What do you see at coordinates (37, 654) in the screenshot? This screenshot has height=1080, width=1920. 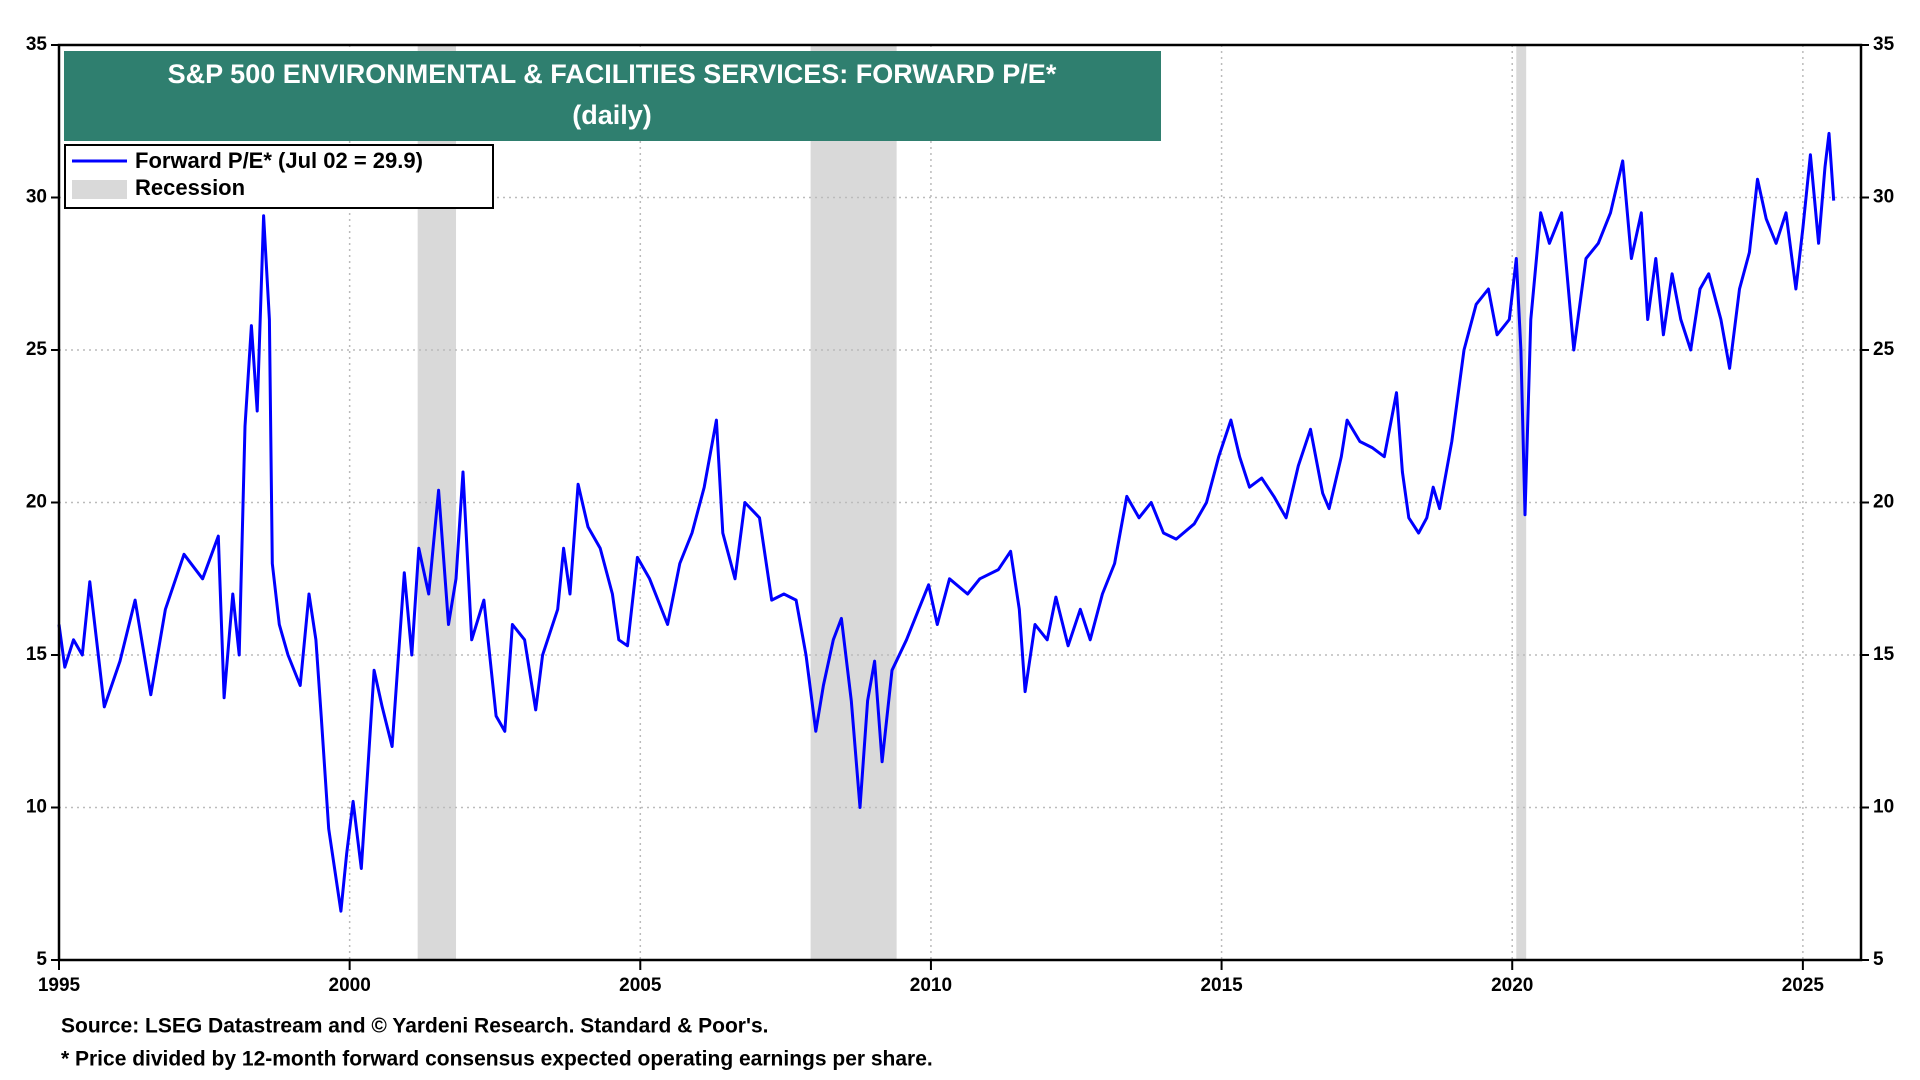 I see `y-tick-label: 15` at bounding box center [37, 654].